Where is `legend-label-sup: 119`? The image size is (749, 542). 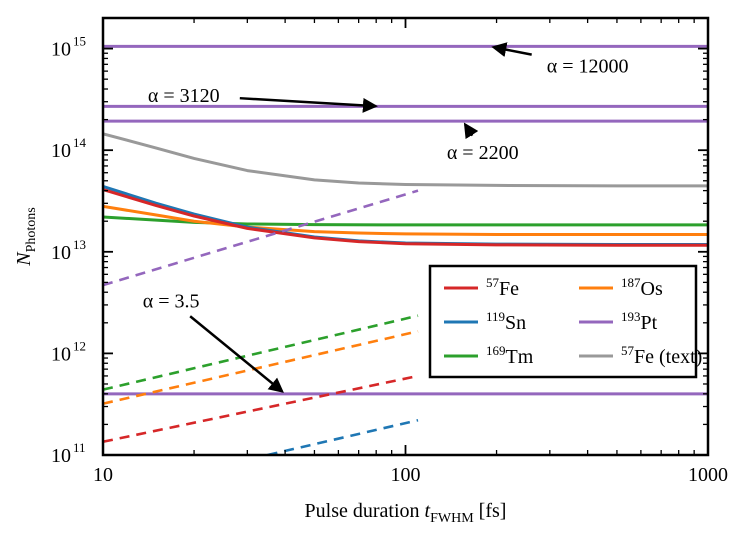 legend-label-sup: 119 is located at coordinates (495, 316).